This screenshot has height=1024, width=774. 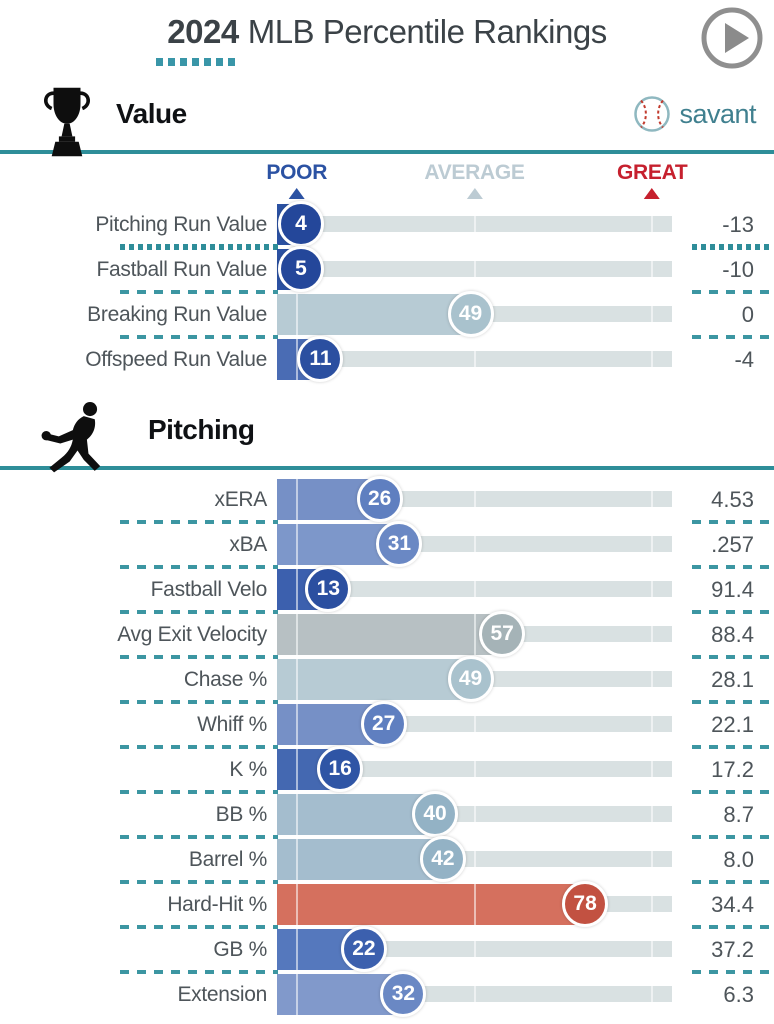 What do you see at coordinates (248, 544) in the screenshot?
I see `stat-label: xBA` at bounding box center [248, 544].